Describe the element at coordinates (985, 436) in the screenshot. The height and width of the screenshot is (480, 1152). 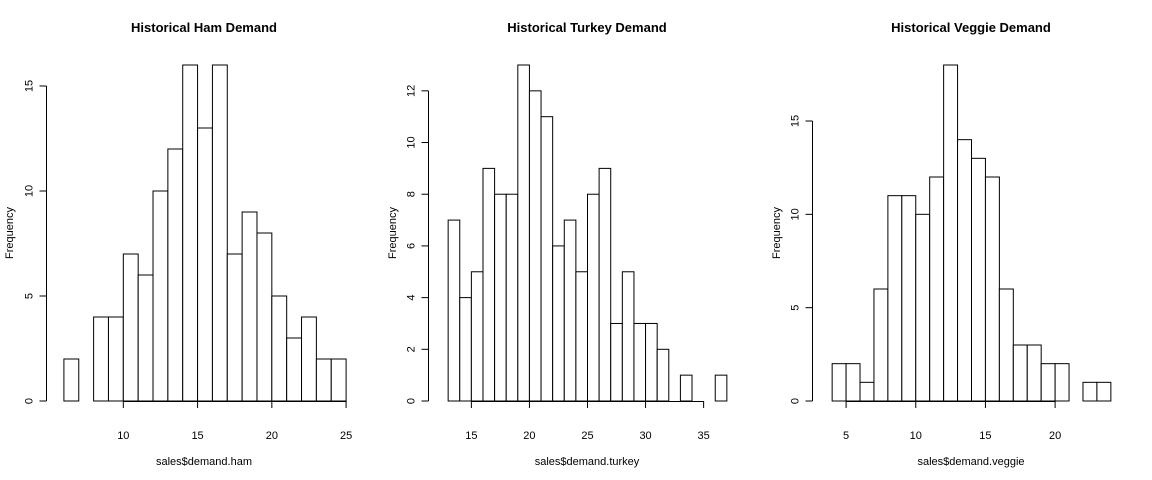
I see `veggie-x-tick-label: 15` at that location.